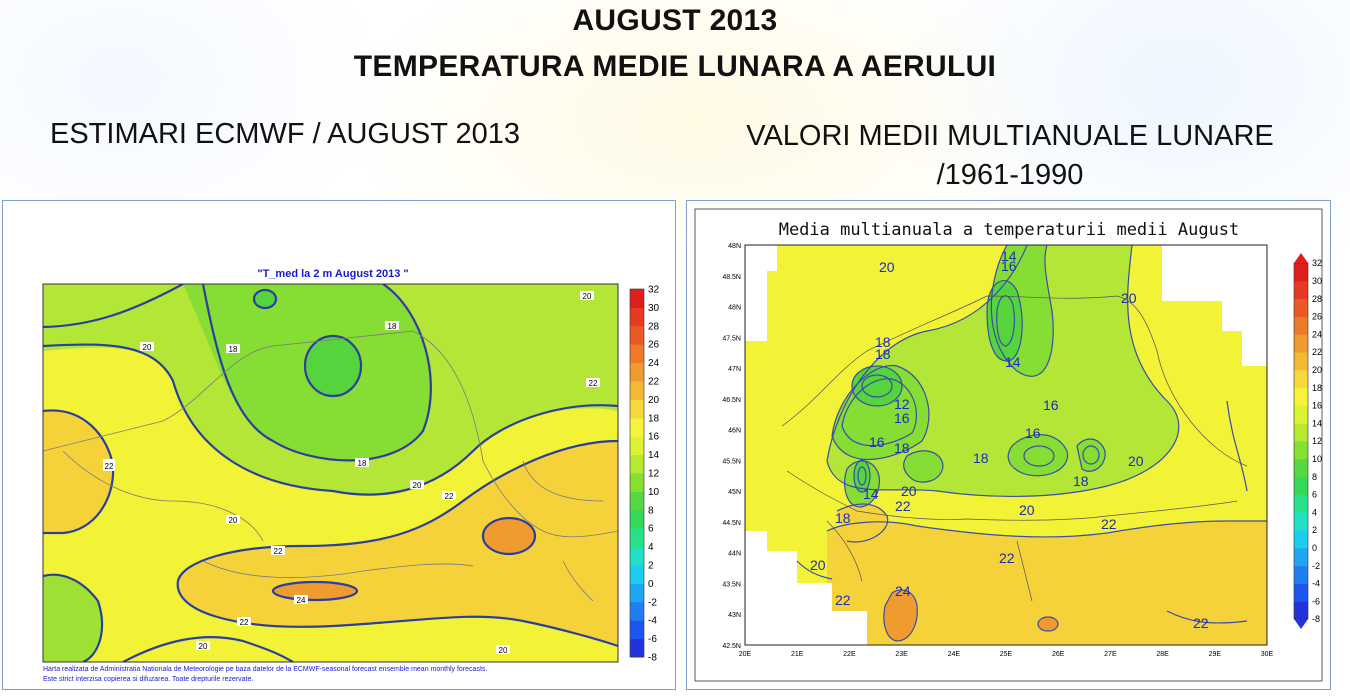  Describe the element at coordinates (1215, 654) in the screenshot. I see `longitude-label: 29E` at that location.